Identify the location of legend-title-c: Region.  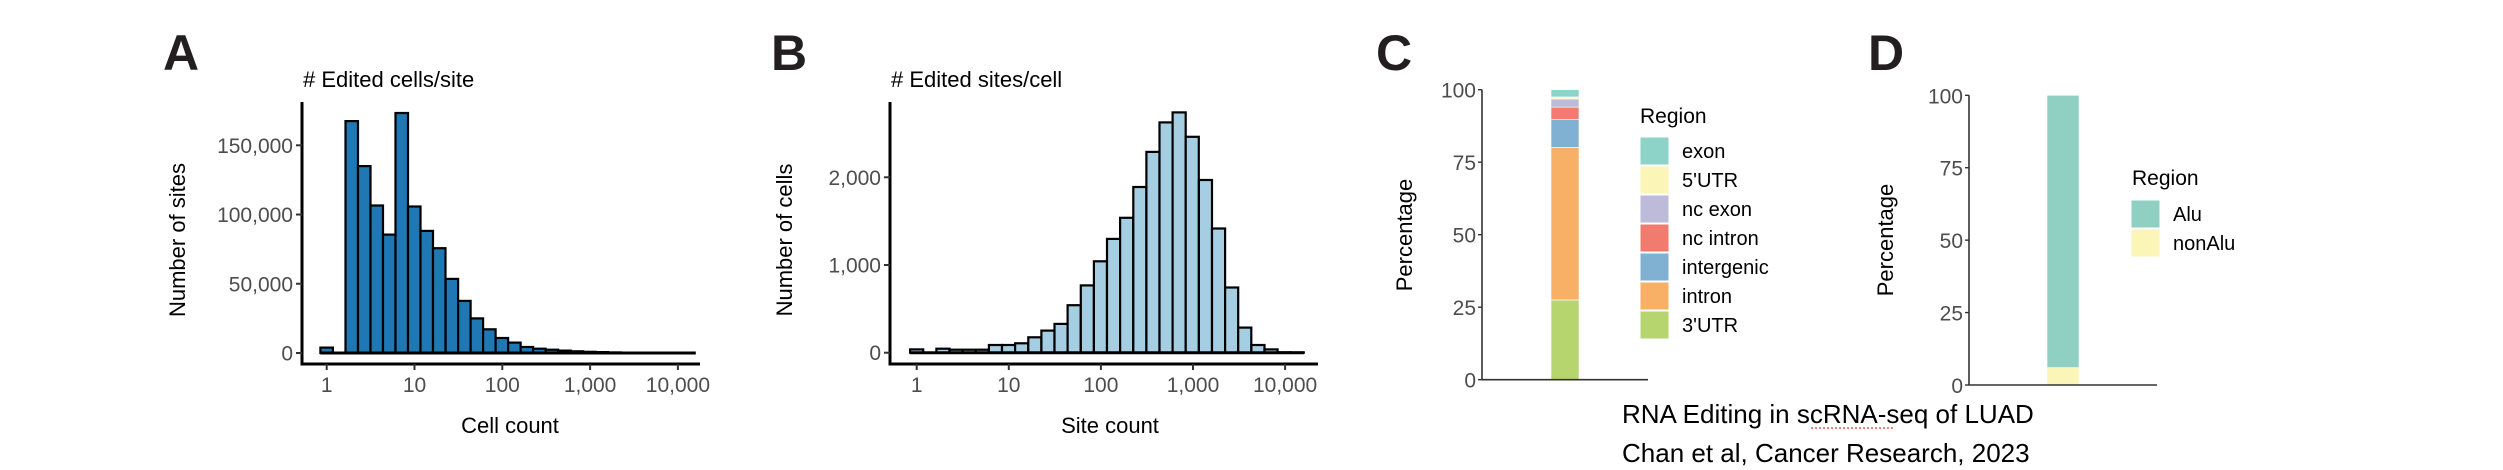
(1673, 116).